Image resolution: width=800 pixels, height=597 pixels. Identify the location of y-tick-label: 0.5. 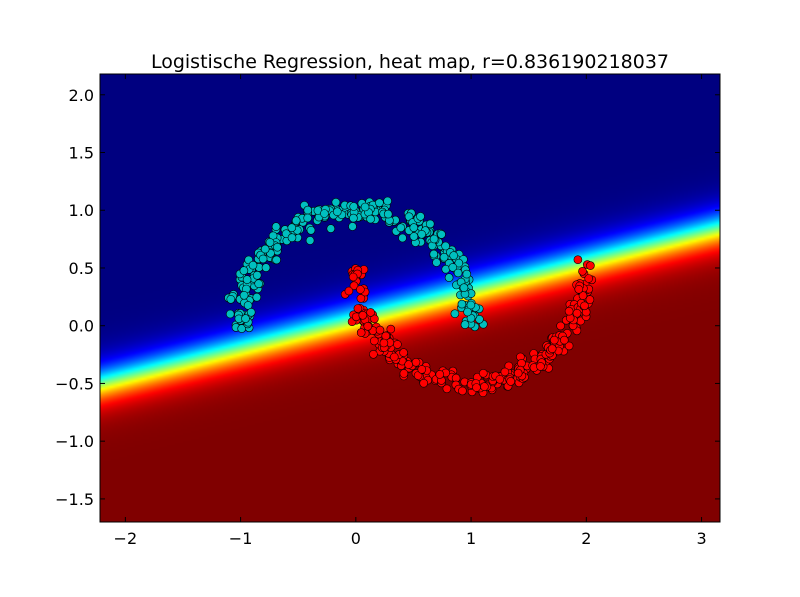
(81, 268).